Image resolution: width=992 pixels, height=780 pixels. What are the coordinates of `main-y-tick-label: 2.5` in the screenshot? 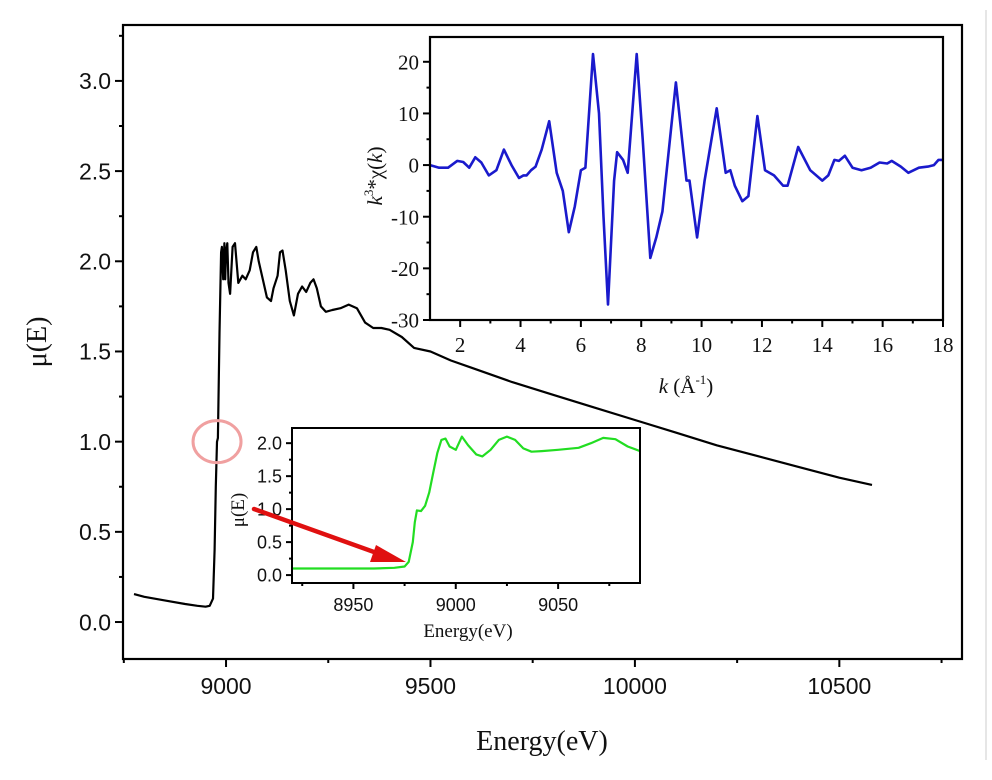 It's located at (95, 171).